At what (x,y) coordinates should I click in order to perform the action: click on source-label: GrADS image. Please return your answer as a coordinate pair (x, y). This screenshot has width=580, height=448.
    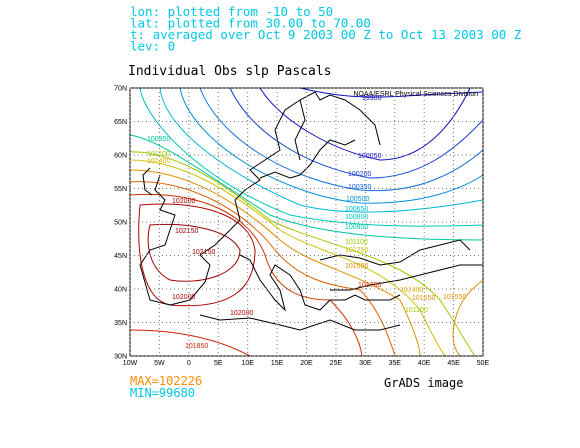
    Looking at the image, I should click on (423, 383).